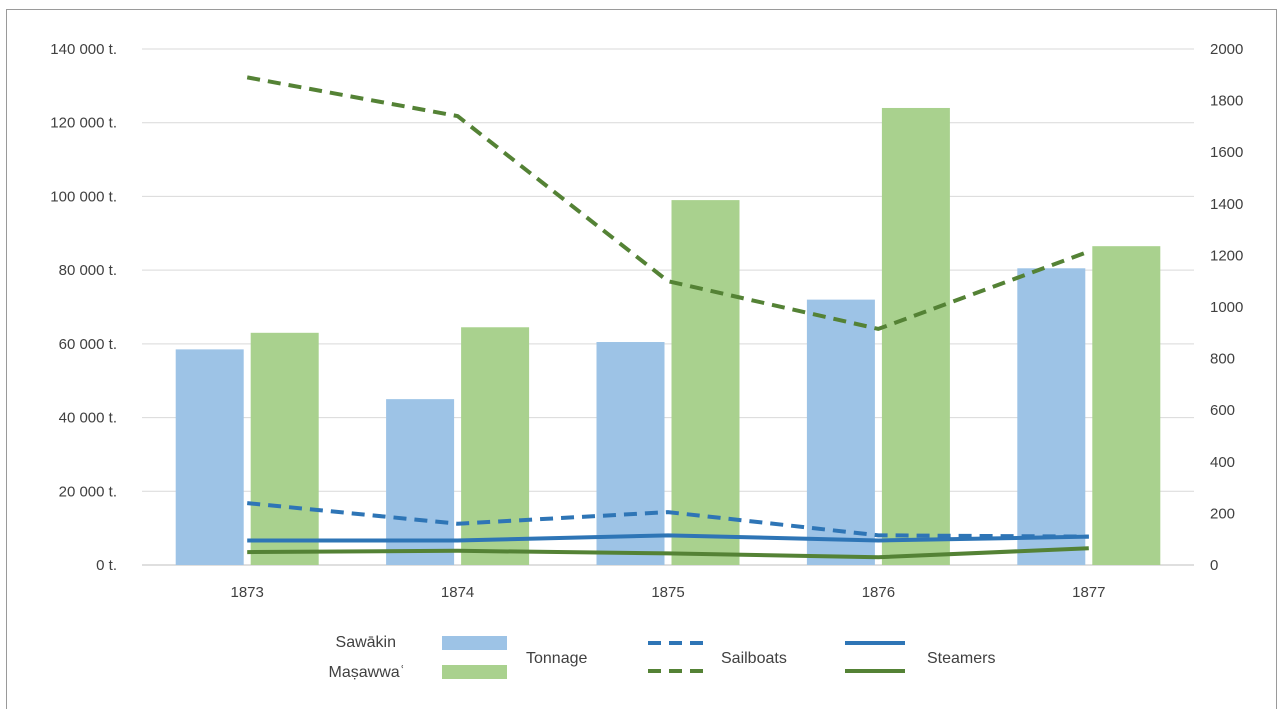 The height and width of the screenshot is (715, 1282). What do you see at coordinates (878, 592) in the screenshot?
I see `x-axis-tick-label: 1876` at bounding box center [878, 592].